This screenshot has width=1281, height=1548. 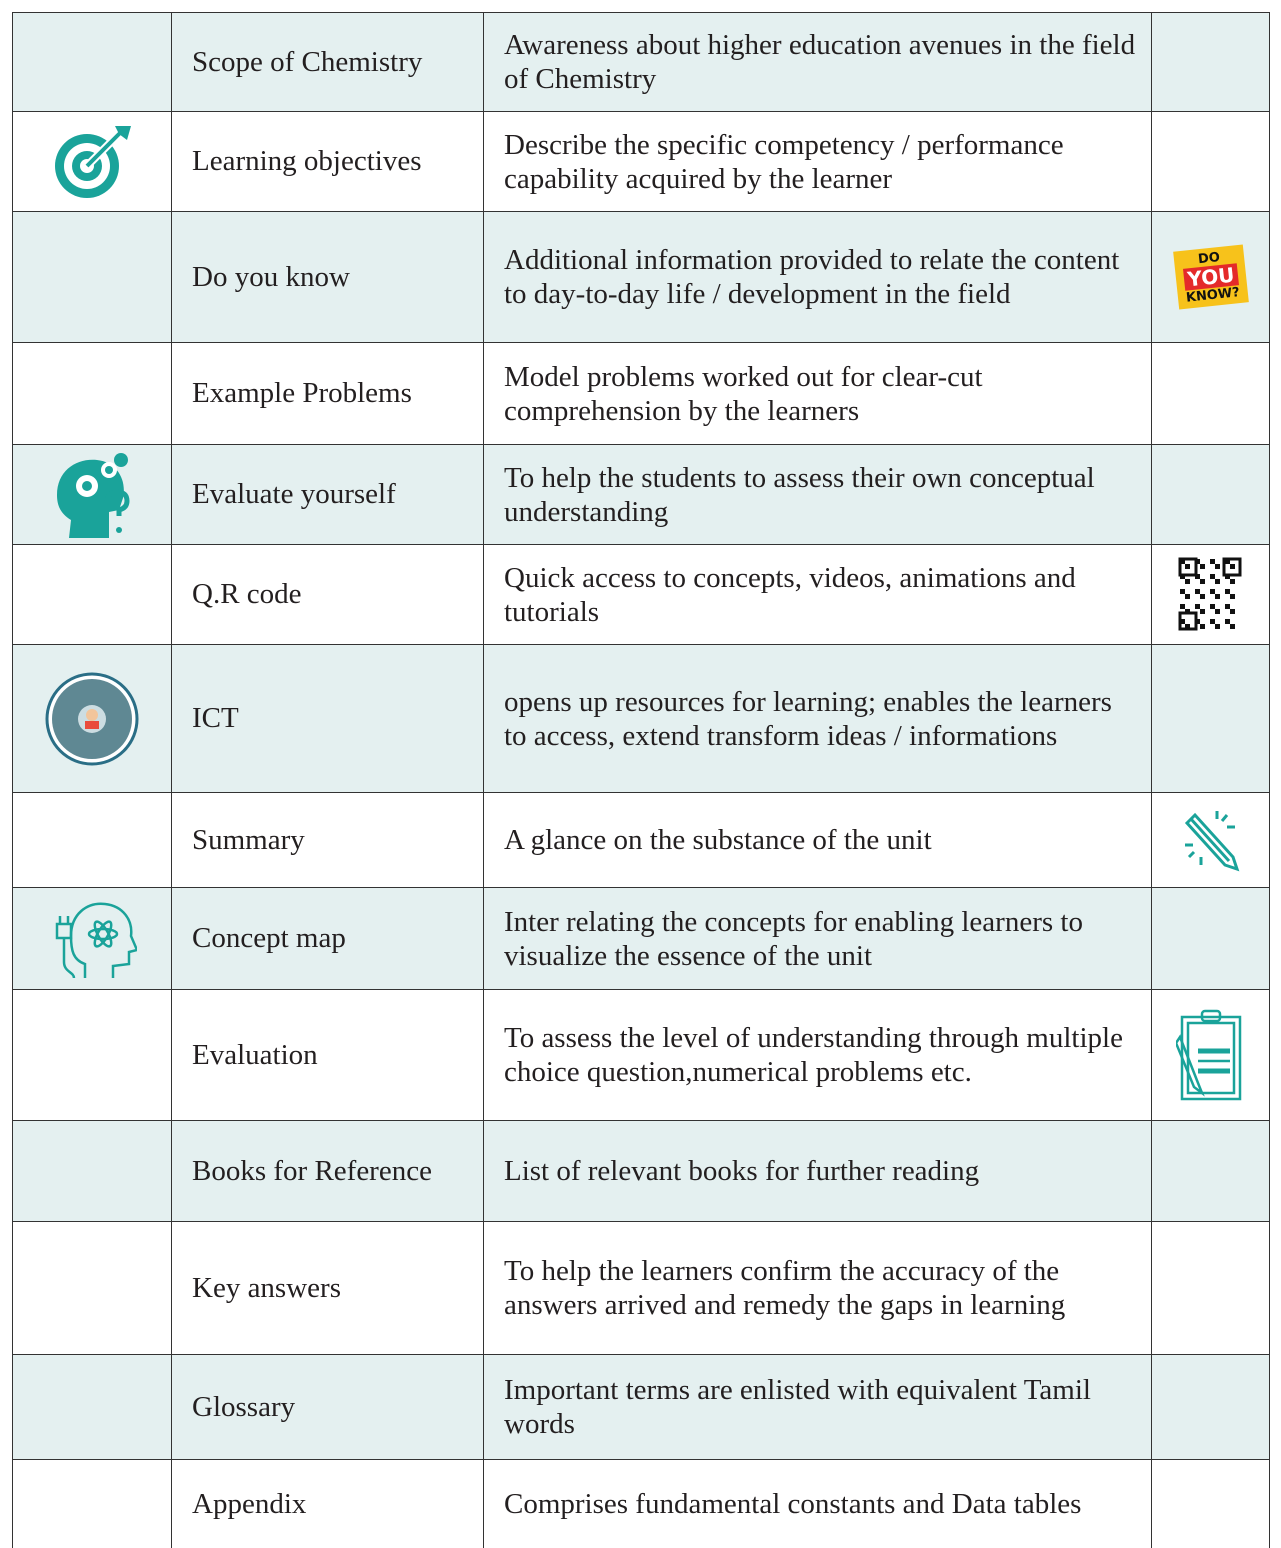 What do you see at coordinates (328, 1504) in the screenshot?
I see `row-label: Appendix` at bounding box center [328, 1504].